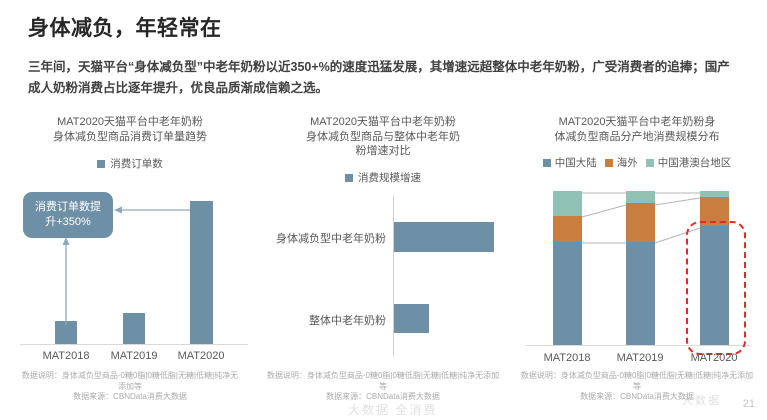 The height and width of the screenshot is (420, 767). Describe the element at coordinates (101, 163) in the screenshot. I see `legend-swatch-orders` at that location.